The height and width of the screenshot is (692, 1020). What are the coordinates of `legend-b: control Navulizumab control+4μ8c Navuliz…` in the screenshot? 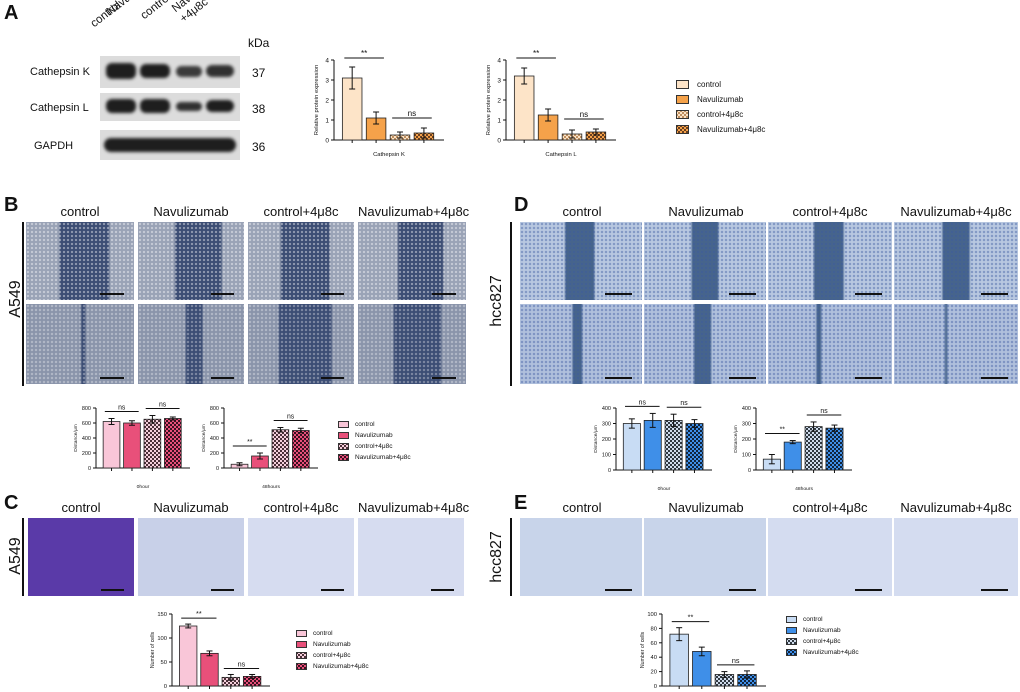 It's located at (374, 441).